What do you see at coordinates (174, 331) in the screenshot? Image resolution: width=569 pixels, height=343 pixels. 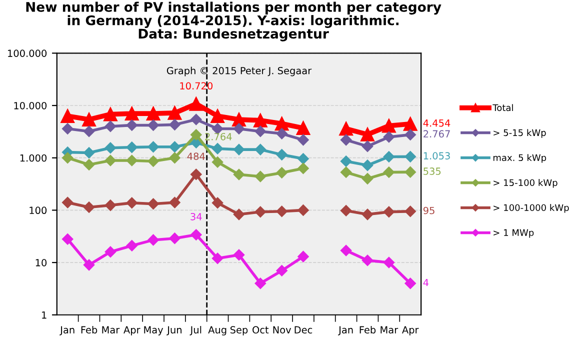 I see `x-tick-label: Jun` at bounding box center [174, 331].